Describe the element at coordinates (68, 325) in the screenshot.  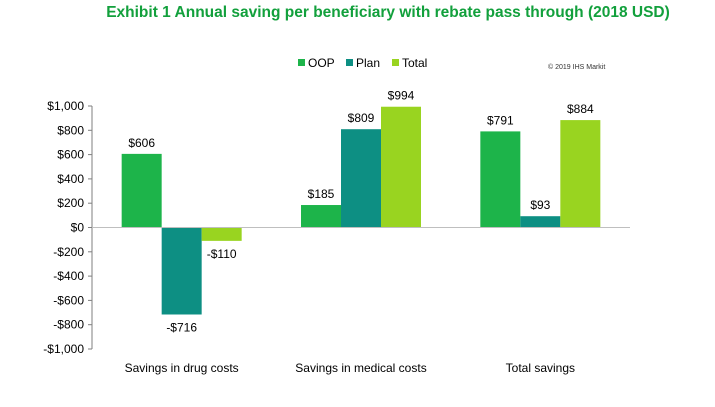
I see `y-tick-label: -$800` at that location.